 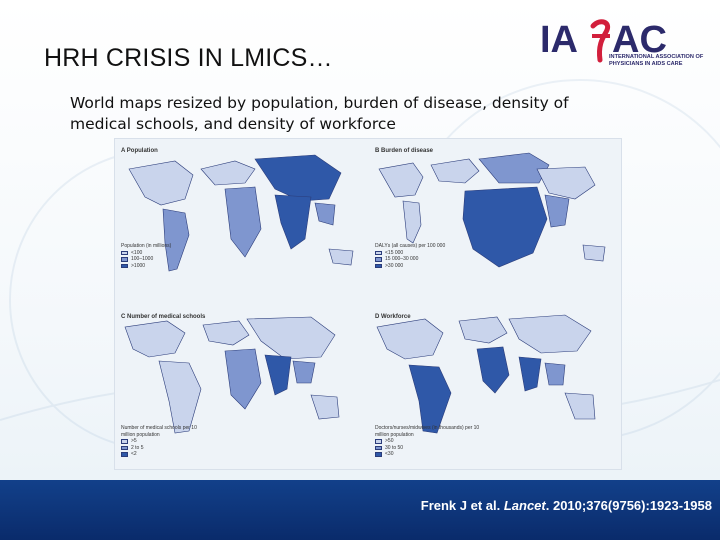 I want to click on panel-title: C Number of medical schools, so click(x=163, y=317).